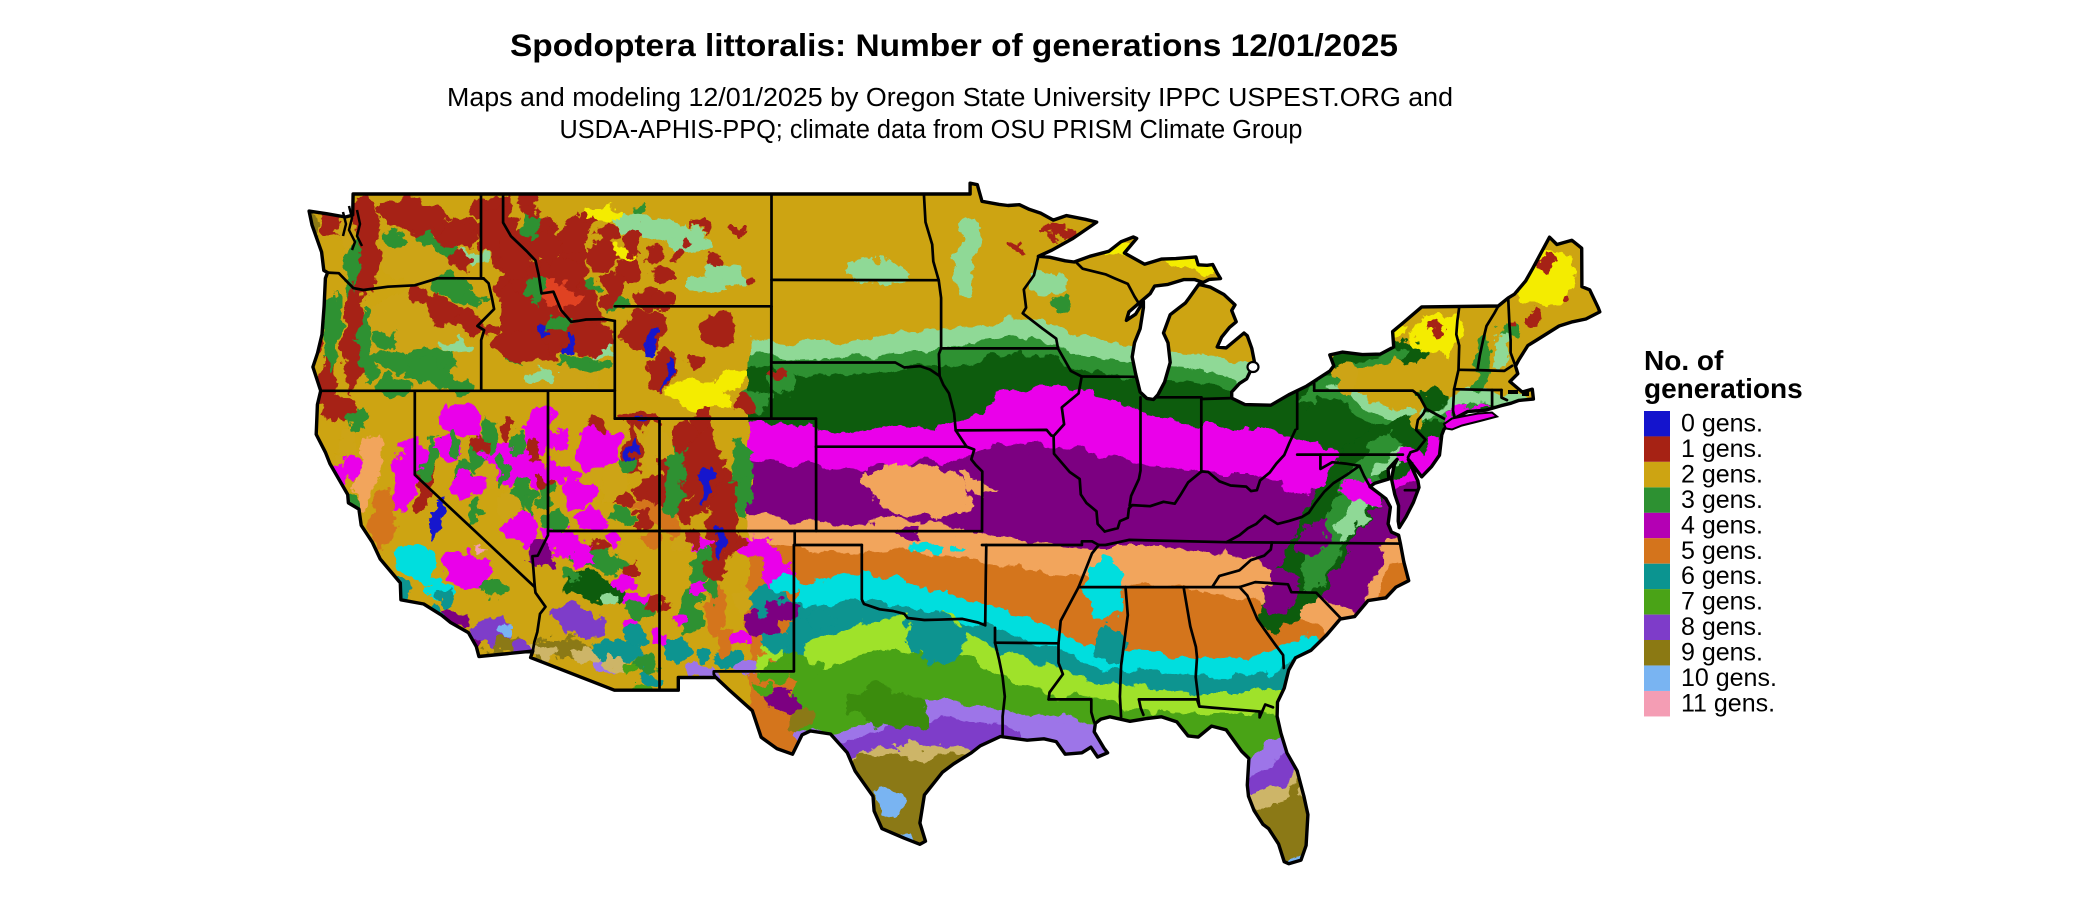 The image size is (2100, 897). I want to click on svg-text: 1 gens., so click(1722, 449).